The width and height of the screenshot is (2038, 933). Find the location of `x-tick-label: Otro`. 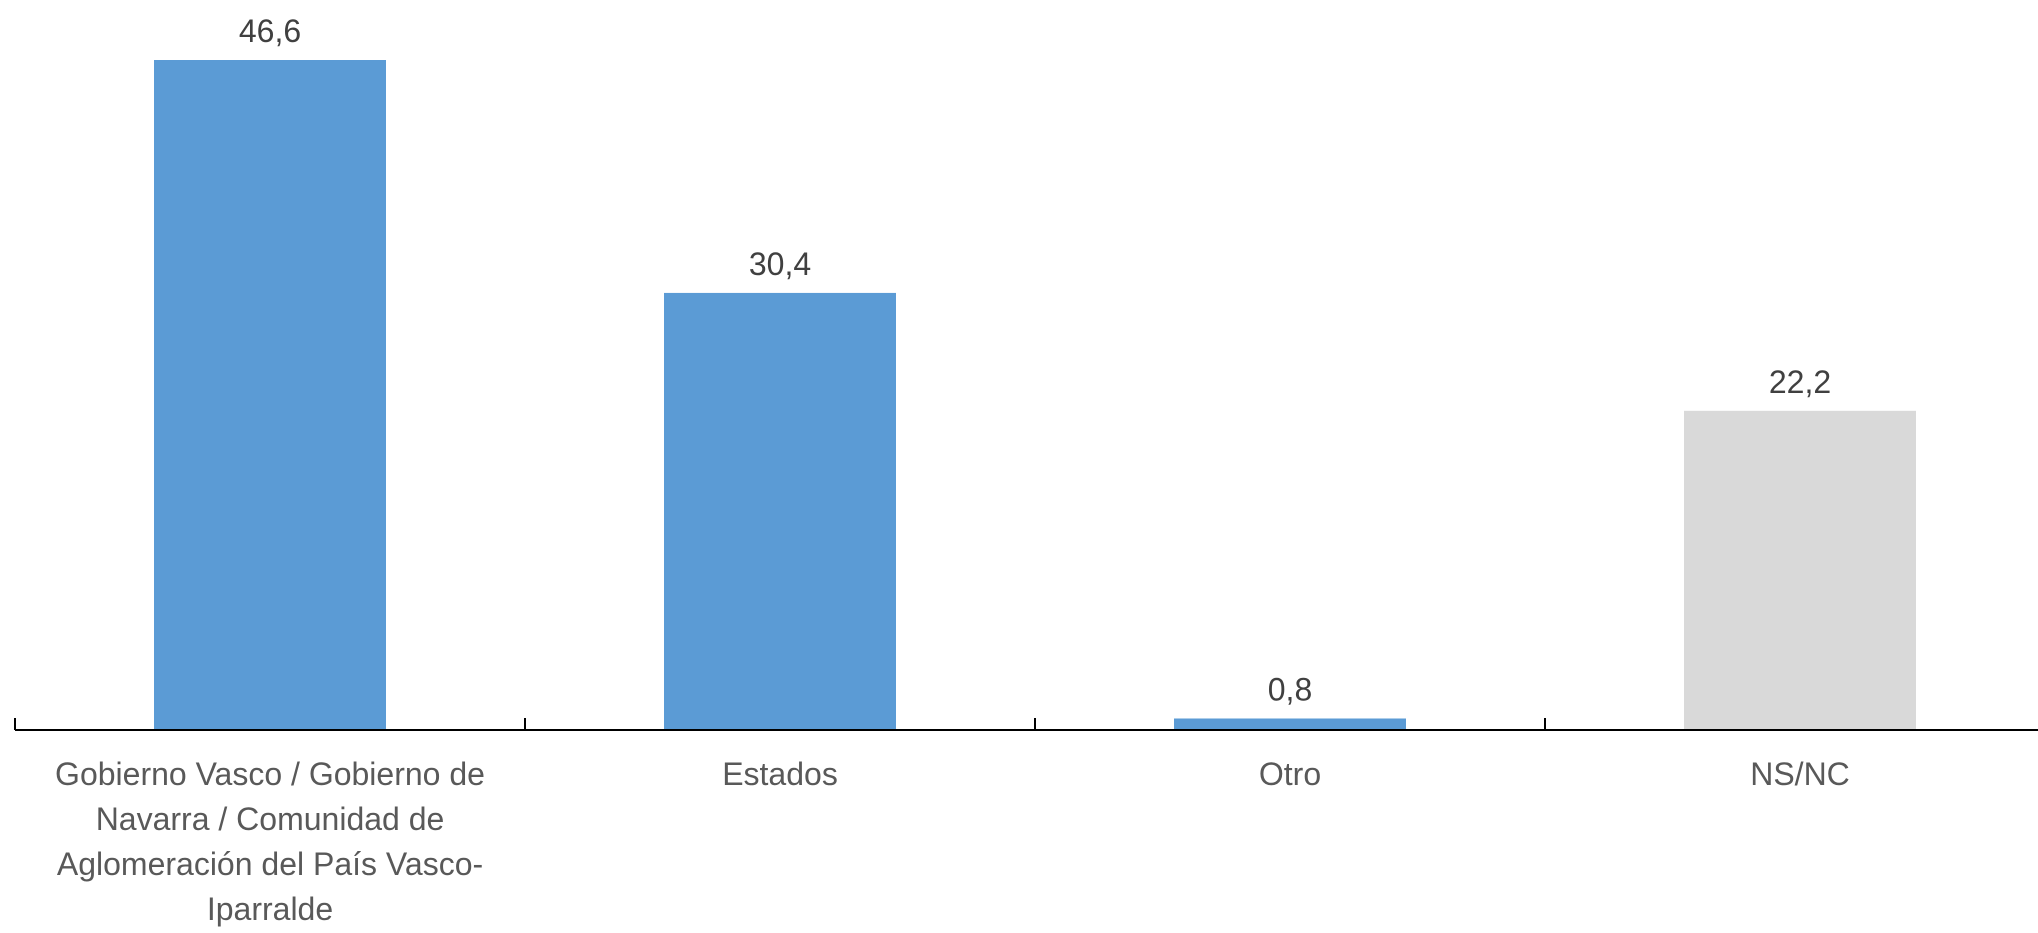

x-tick-label: Otro is located at coordinates (1290, 774).